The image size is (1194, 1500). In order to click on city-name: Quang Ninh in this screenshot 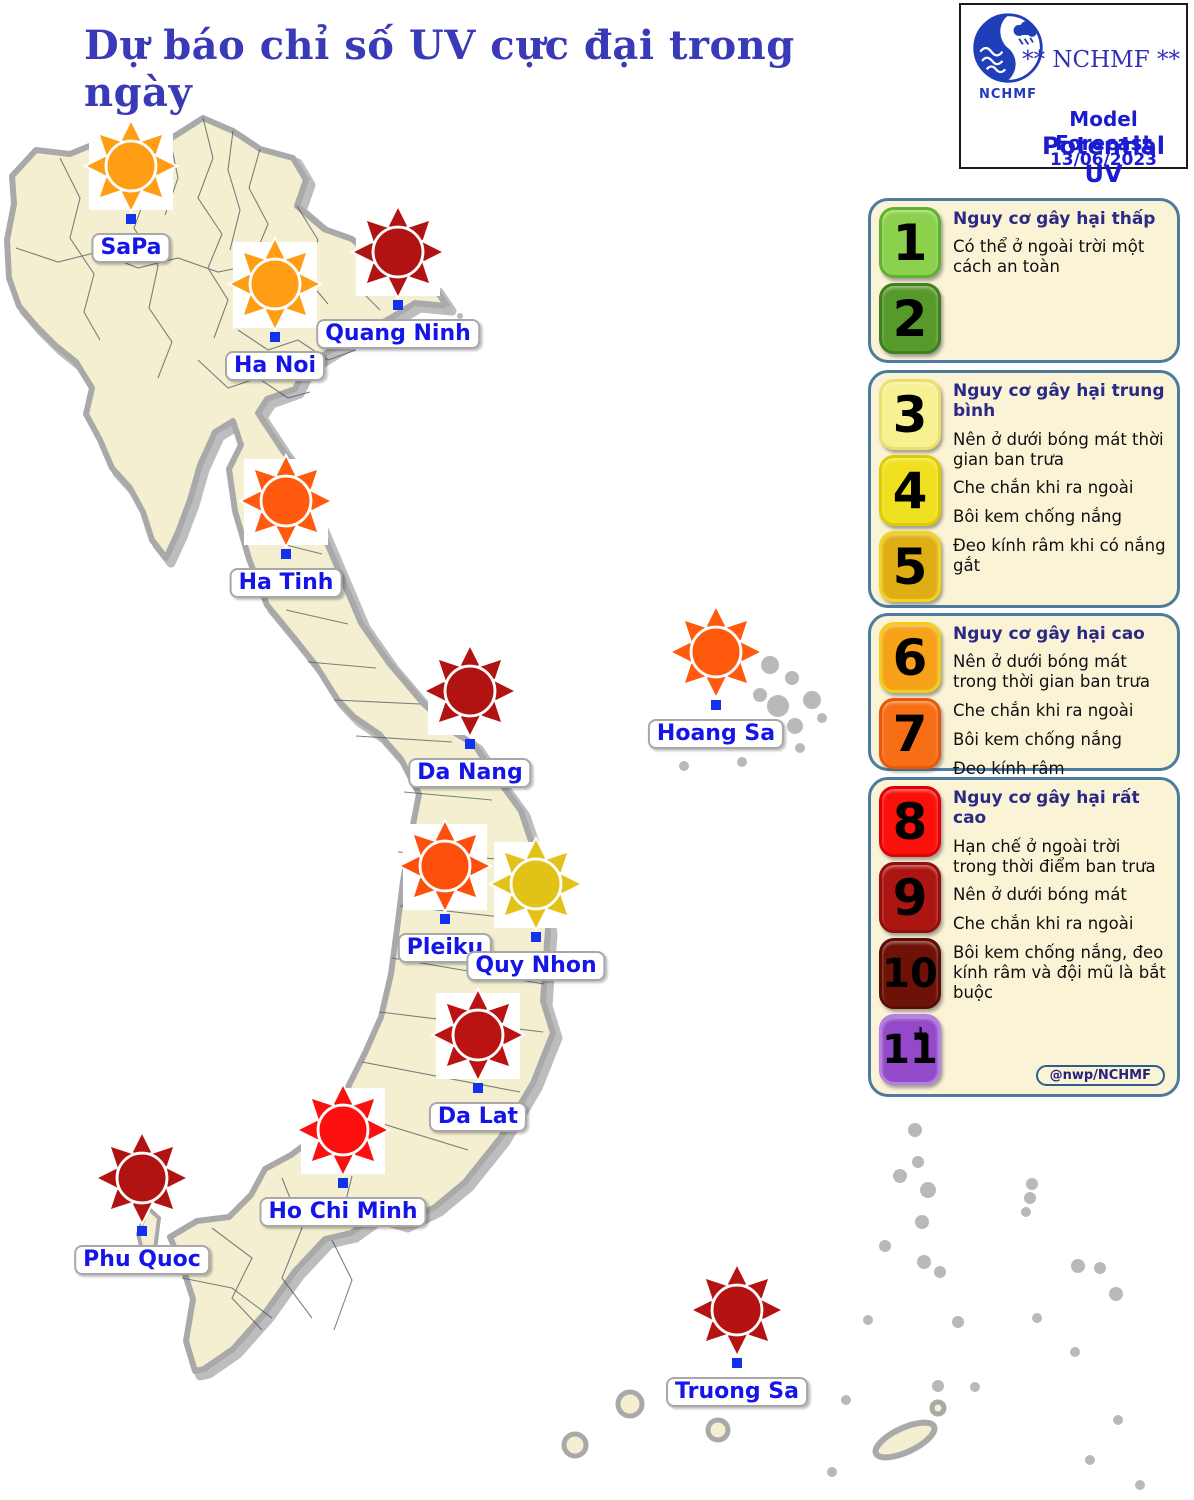, I will do `click(398, 333)`.